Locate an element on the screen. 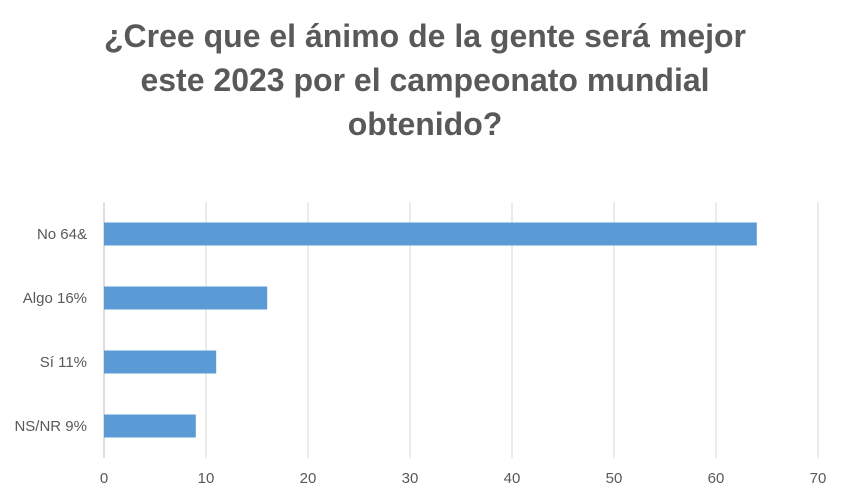  x-tick-label: 0 is located at coordinates (104, 478).